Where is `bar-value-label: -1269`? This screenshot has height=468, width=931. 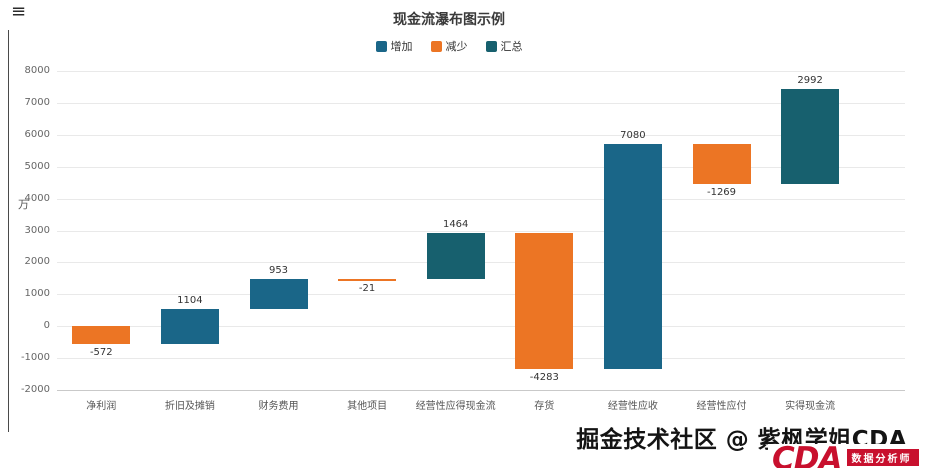
bar-value-label: -1269 is located at coordinates (721, 193).